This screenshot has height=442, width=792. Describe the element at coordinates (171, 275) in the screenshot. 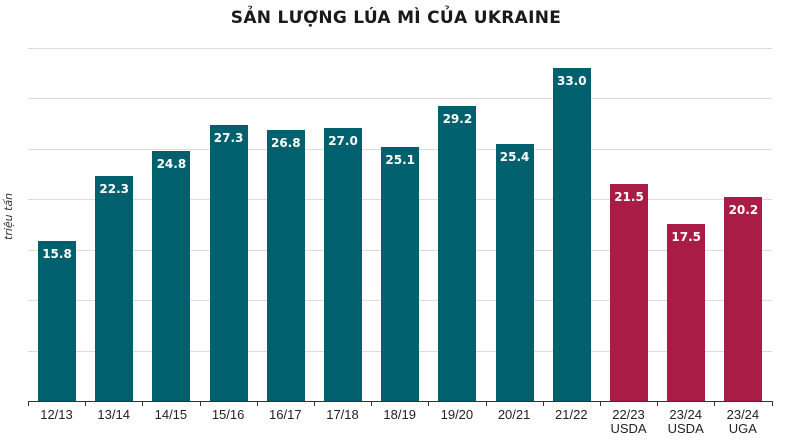

I see `bar: 24.8` at that location.